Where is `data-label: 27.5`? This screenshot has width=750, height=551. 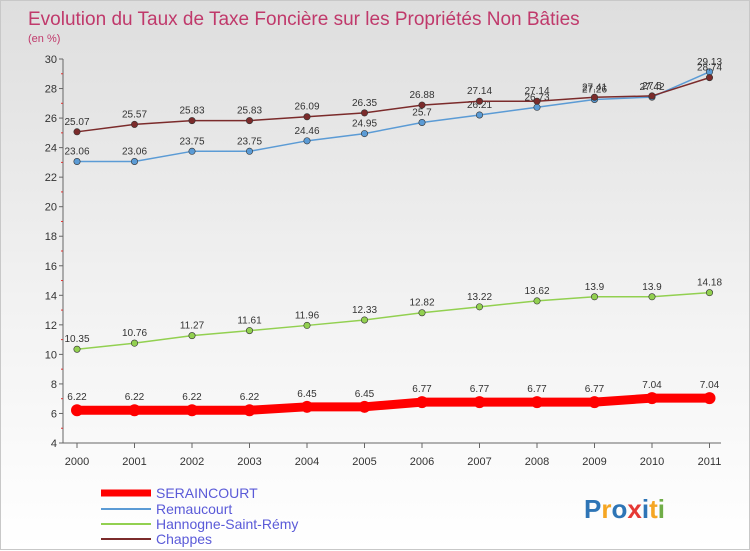 data-label: 27.5 is located at coordinates (652, 86).